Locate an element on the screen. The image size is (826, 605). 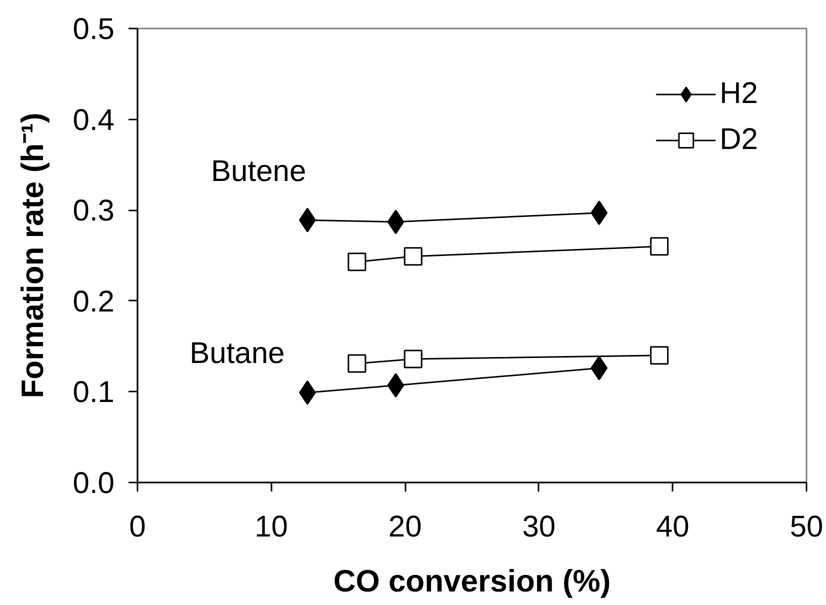
legend-label: H2 is located at coordinates (739, 94).